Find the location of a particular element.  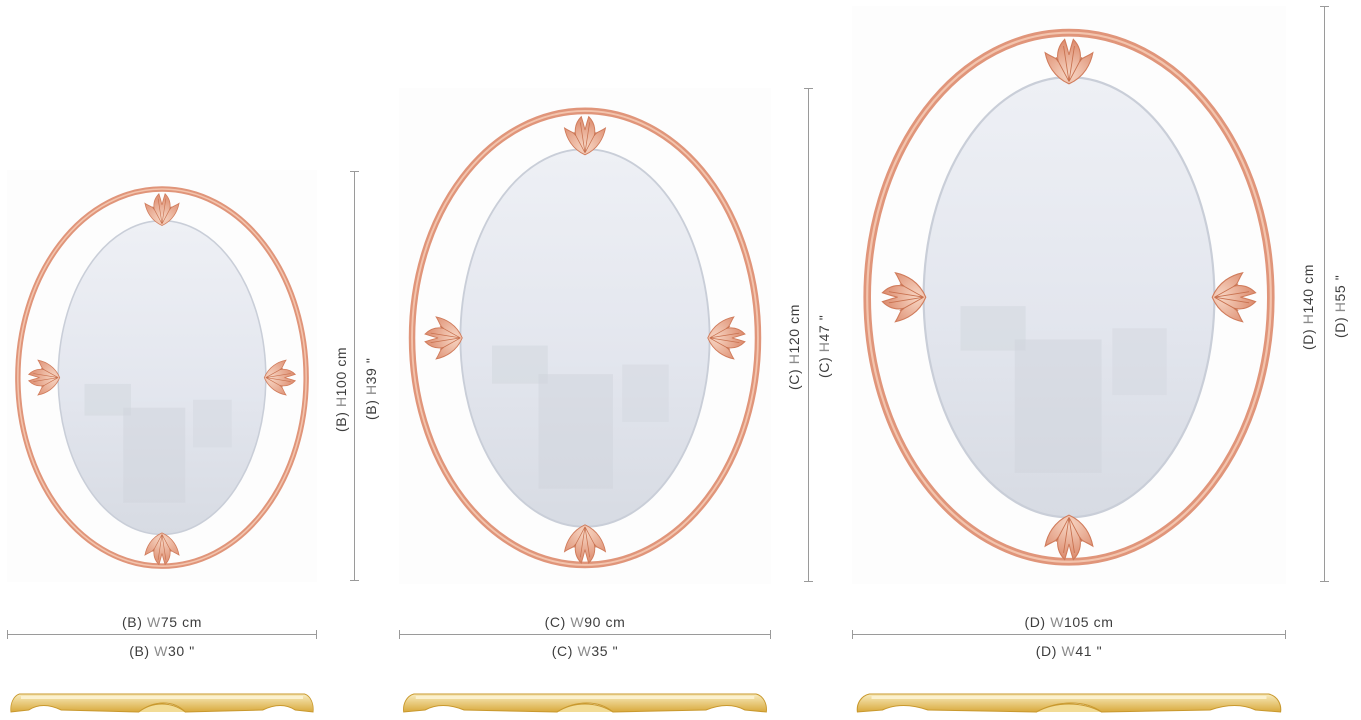

mirror-d-height-line is located at coordinates (1324, 294).